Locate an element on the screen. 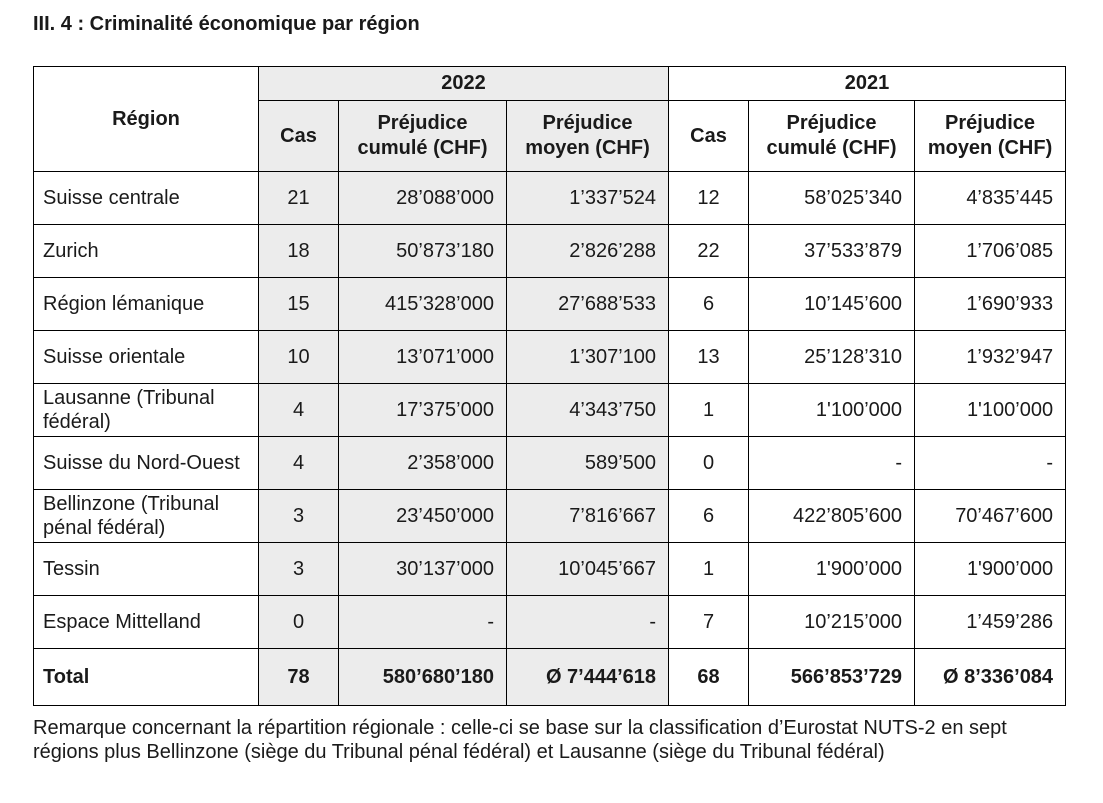 This screenshot has height=803, width=1103. column-header-moyen-2021: Préjudice moyen (CHF) is located at coordinates (990, 136).